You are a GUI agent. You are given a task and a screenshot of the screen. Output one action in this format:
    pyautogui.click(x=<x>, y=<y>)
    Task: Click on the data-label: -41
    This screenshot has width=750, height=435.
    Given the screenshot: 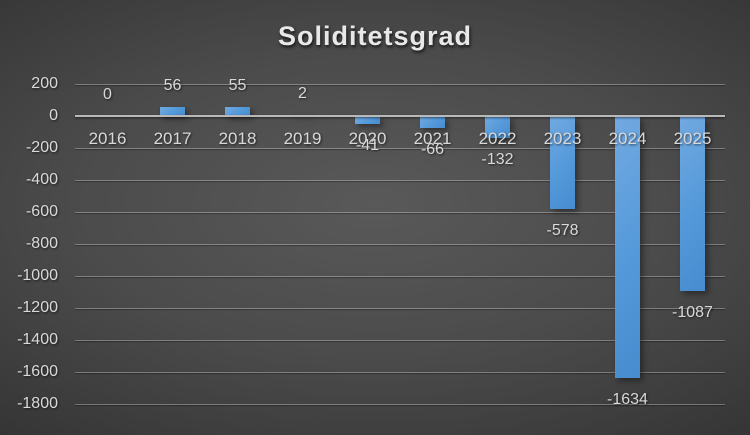 What is the action you would take?
    pyautogui.click(x=367, y=145)
    